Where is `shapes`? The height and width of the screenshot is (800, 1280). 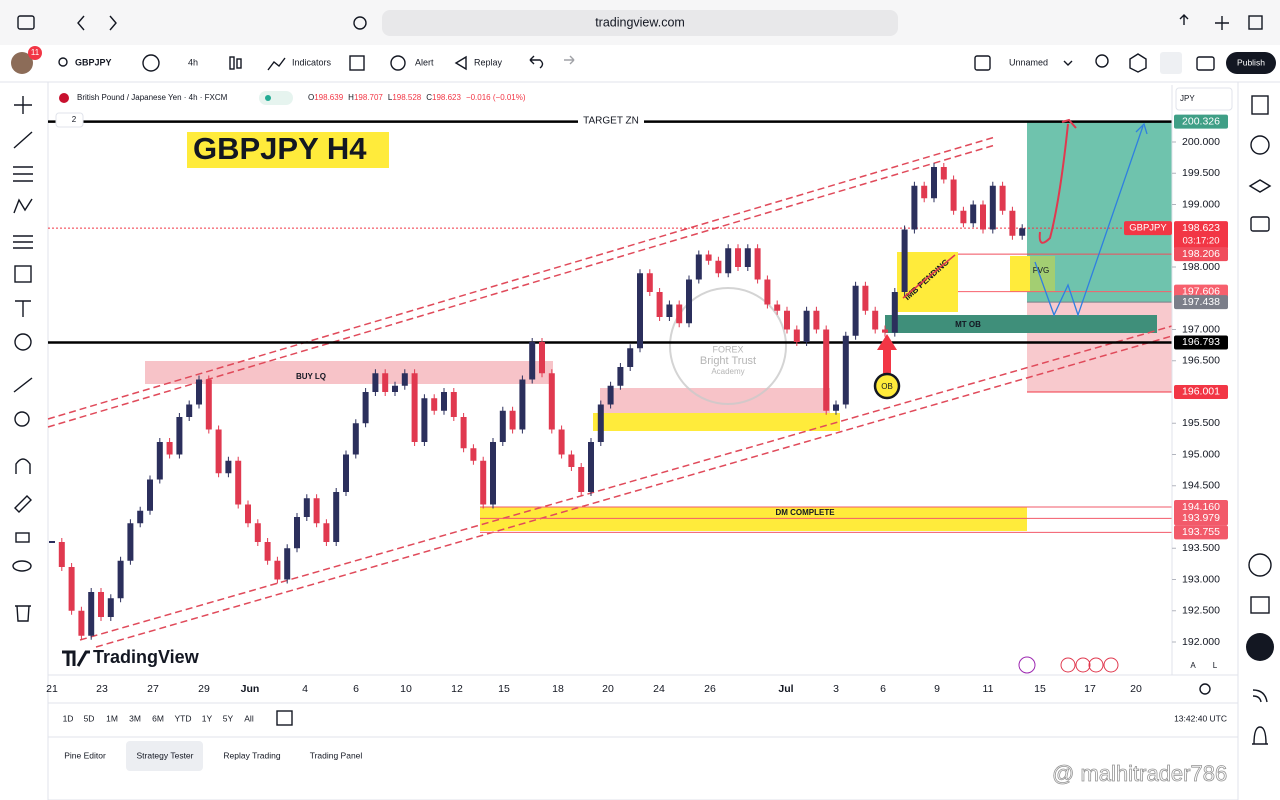 shapes is located at coordinates (23, 274).